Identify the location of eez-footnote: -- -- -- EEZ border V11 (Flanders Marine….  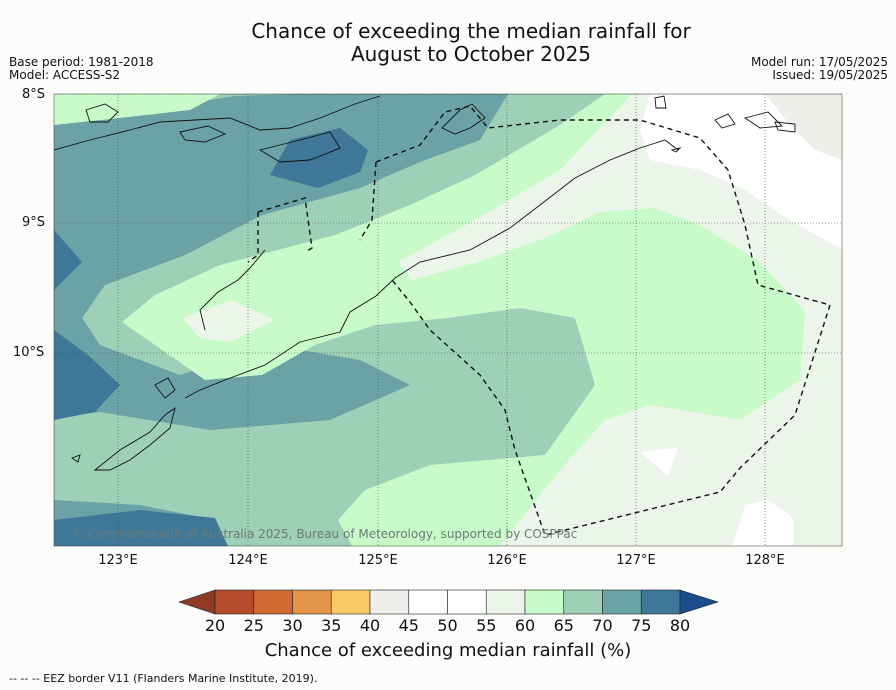
(163, 678).